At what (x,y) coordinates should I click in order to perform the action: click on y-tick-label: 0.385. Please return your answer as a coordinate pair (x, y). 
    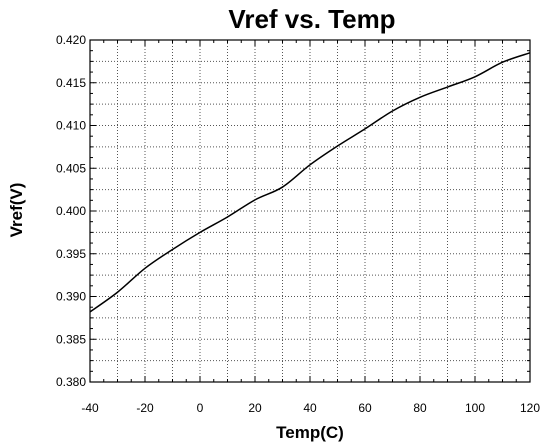
    Looking at the image, I should click on (71, 339).